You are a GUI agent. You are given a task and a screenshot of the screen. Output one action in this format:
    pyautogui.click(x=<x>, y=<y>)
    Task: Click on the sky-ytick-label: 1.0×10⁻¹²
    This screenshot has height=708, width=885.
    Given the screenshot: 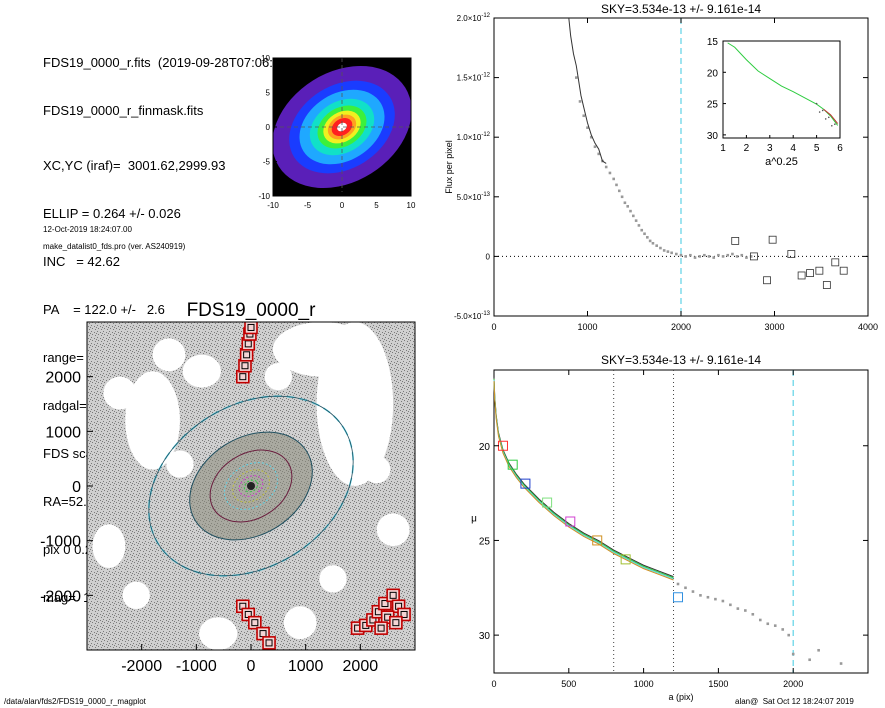 What is the action you would take?
    pyautogui.click(x=474, y=137)
    